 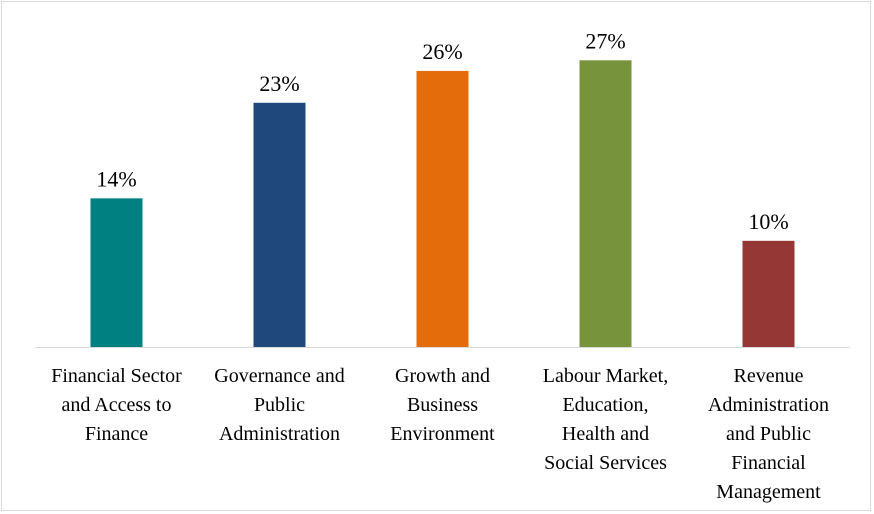 I want to click on data-label-1: 14%, so click(x=116, y=178).